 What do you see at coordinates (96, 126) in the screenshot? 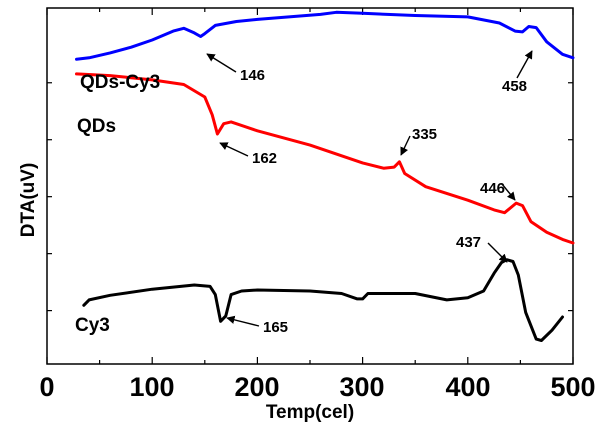
I see `series-label-qds: QDs` at bounding box center [96, 126].